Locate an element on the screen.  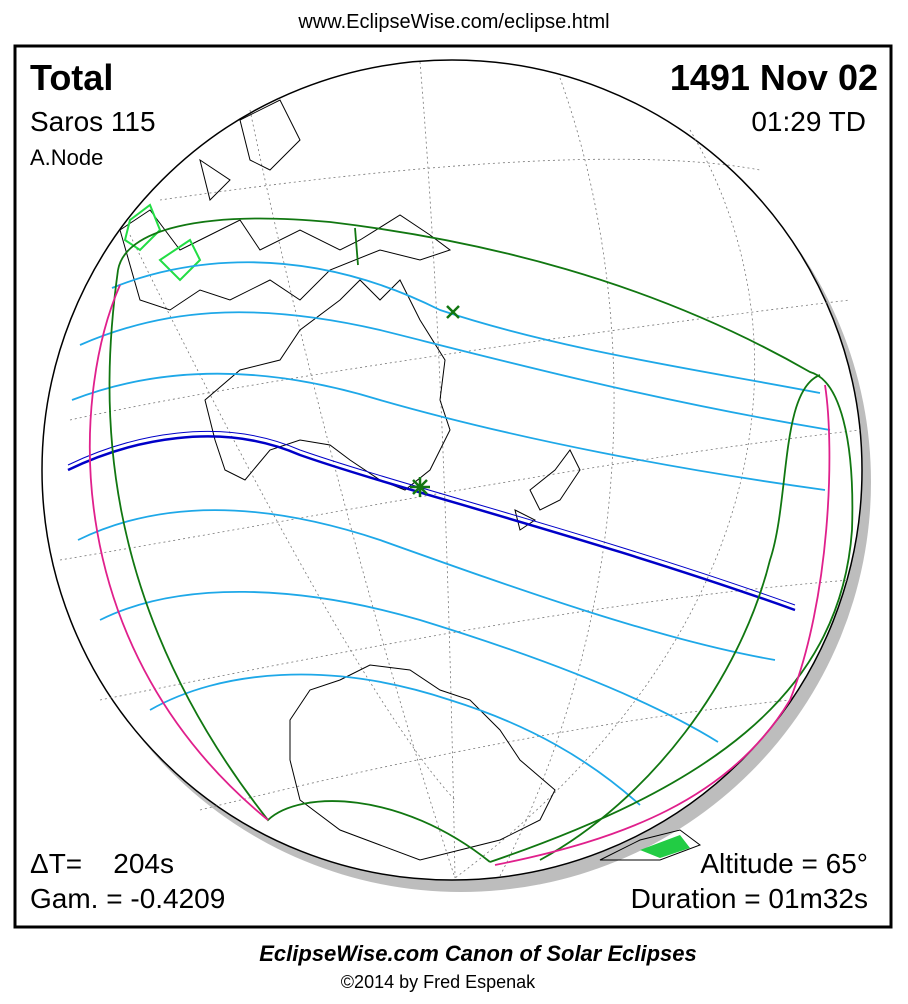
node: A.Node is located at coordinates (66, 157).